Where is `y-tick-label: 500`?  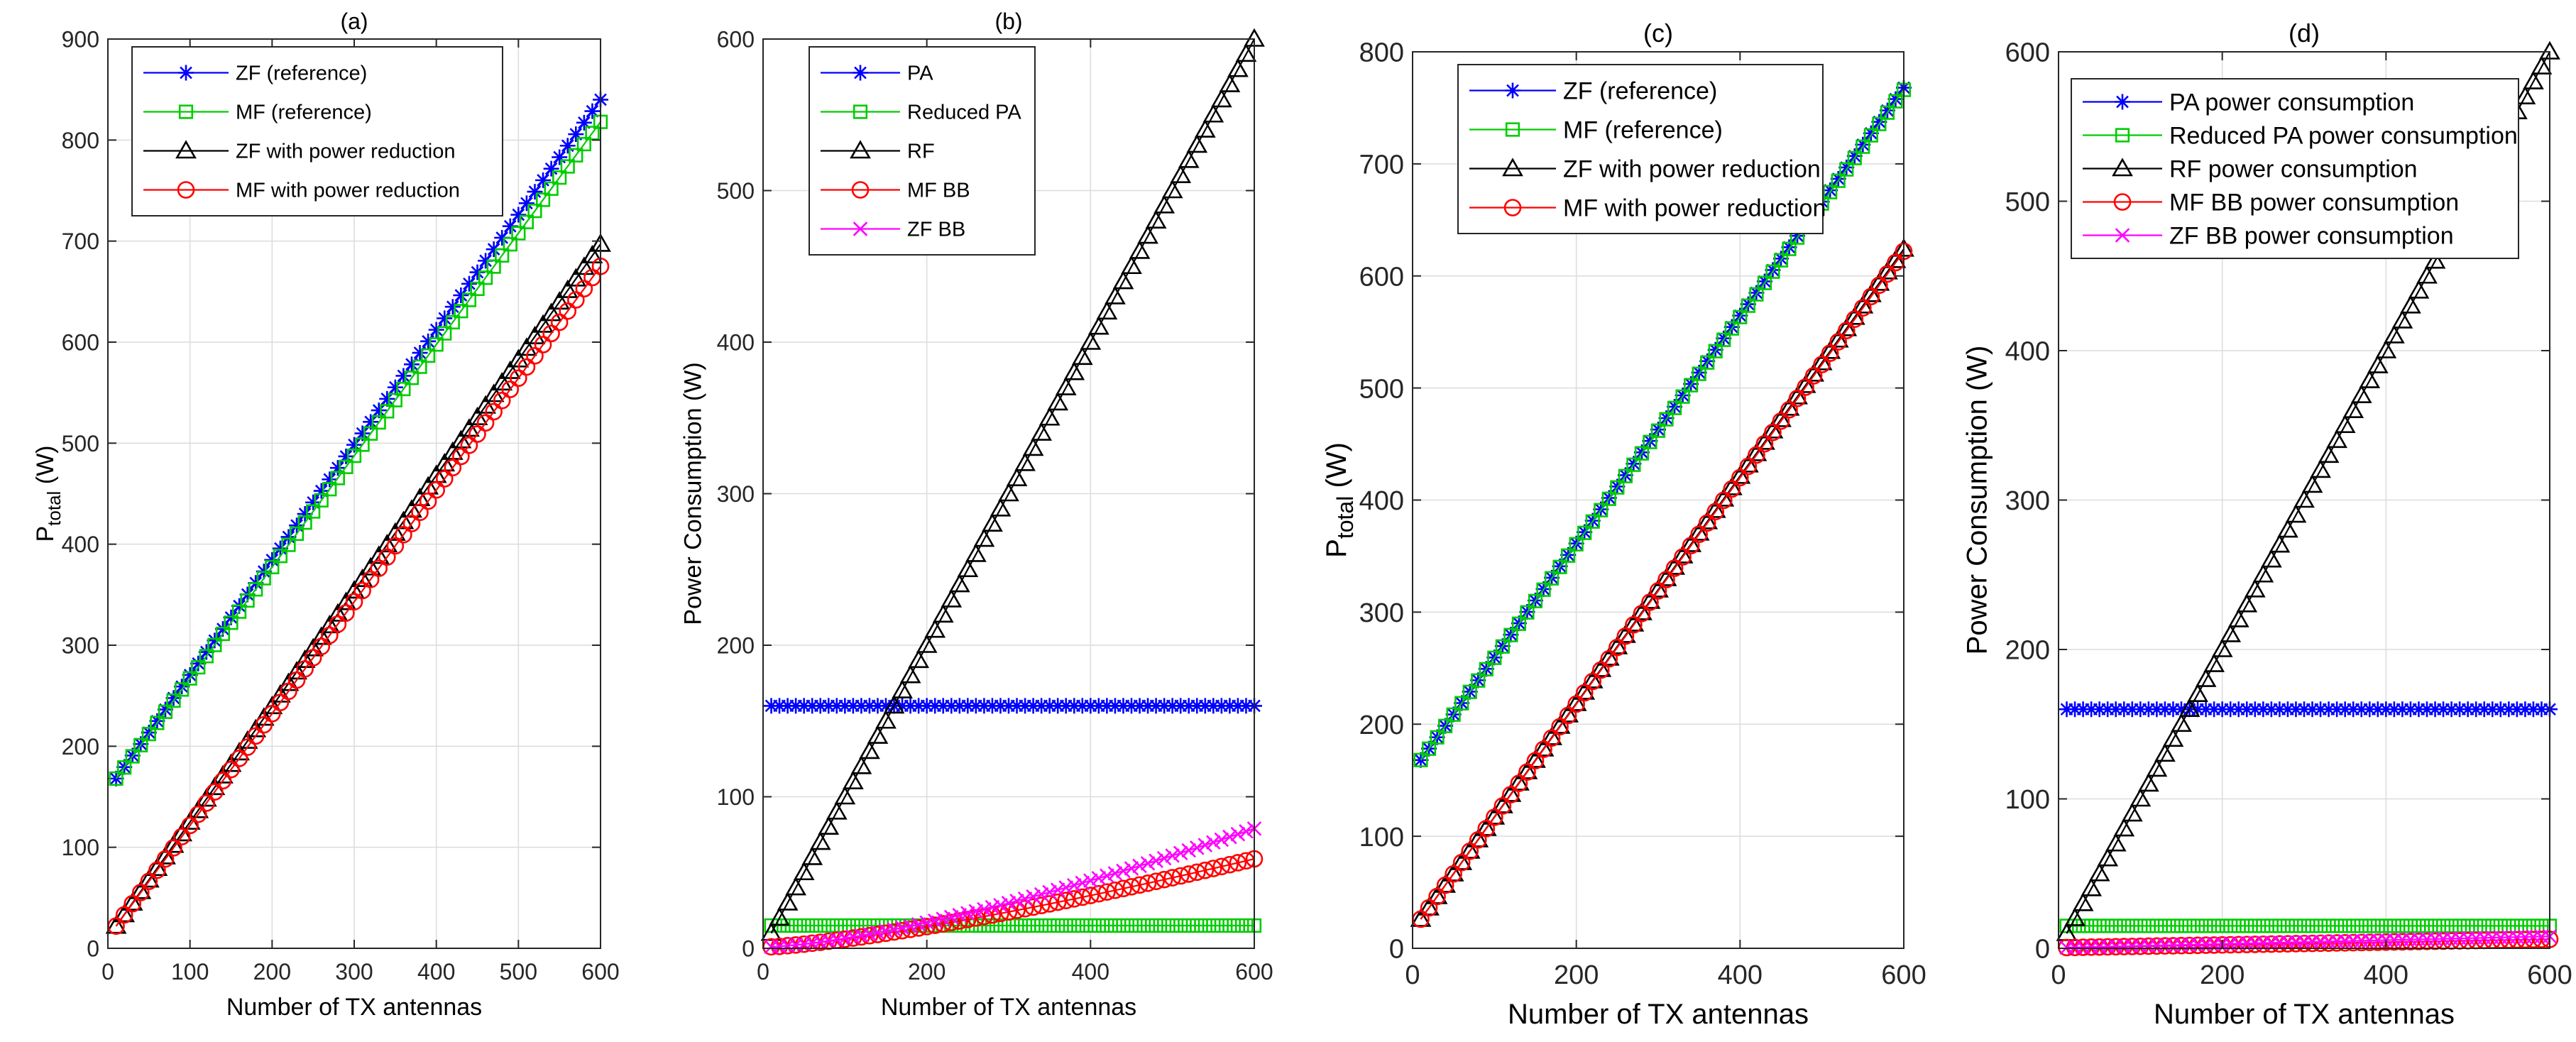
y-tick-label: 500 is located at coordinates (736, 191).